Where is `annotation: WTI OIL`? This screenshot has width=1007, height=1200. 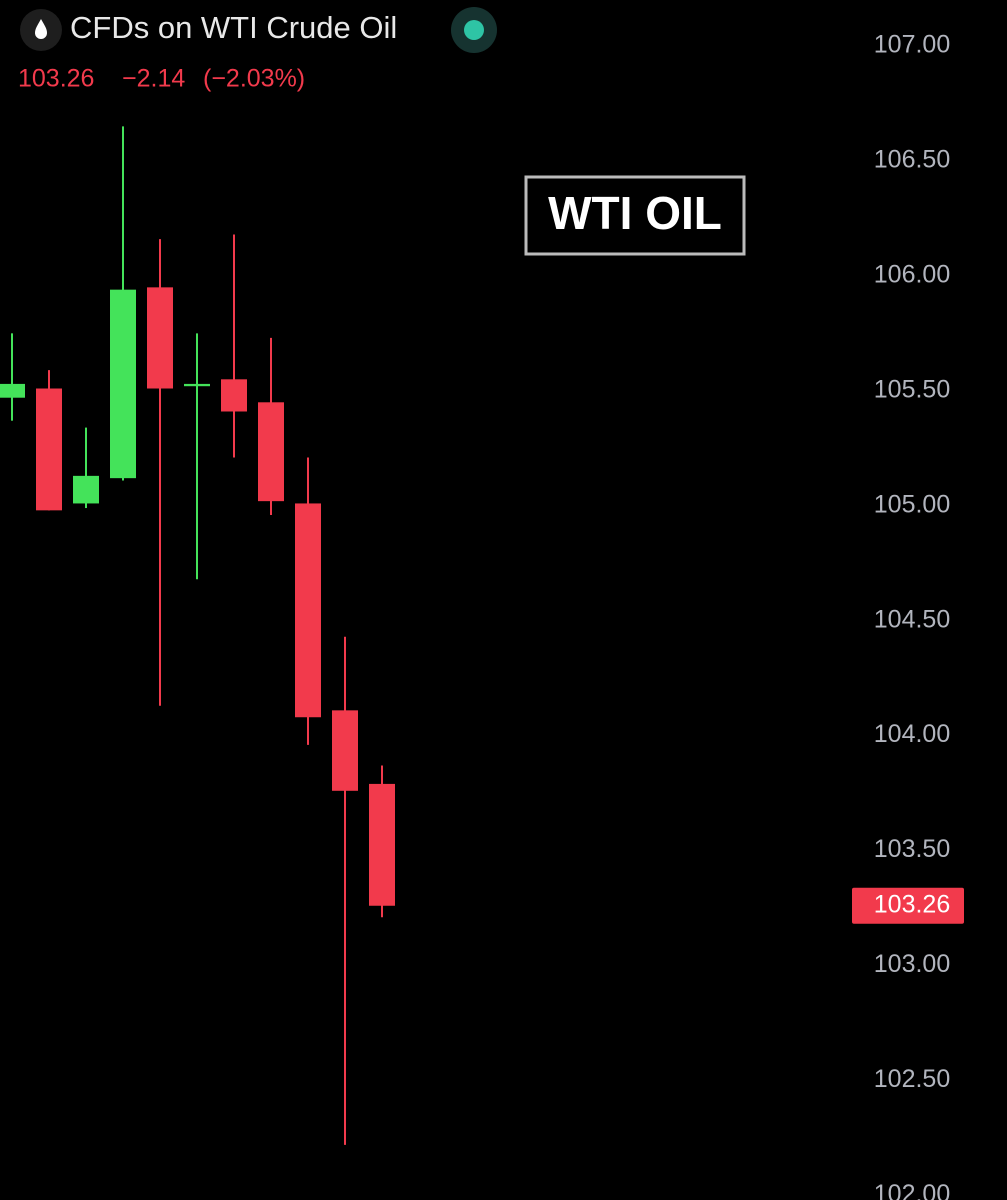
annotation: WTI OIL is located at coordinates (635, 213).